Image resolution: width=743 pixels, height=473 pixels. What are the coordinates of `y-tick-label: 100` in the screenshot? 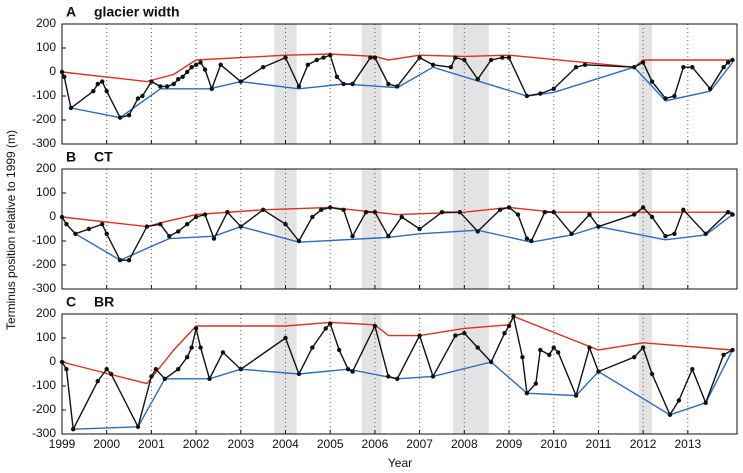 It's located at (46, 47).